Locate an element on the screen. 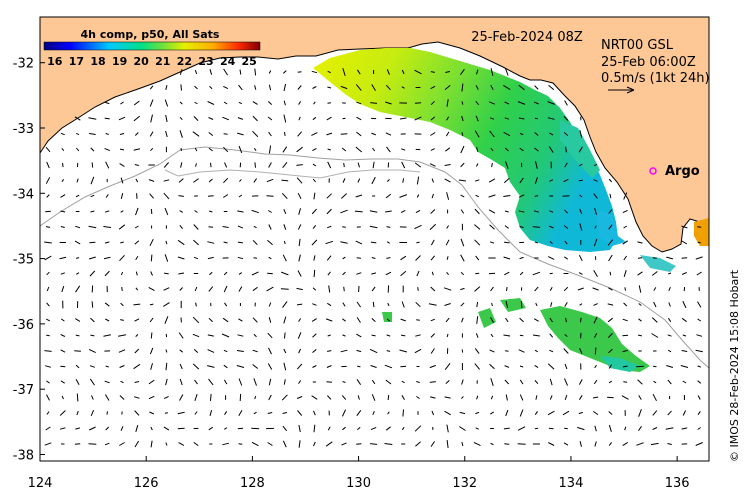 This screenshot has width=750, height=496. colorbar-tick-label: 17 is located at coordinates (76, 61).